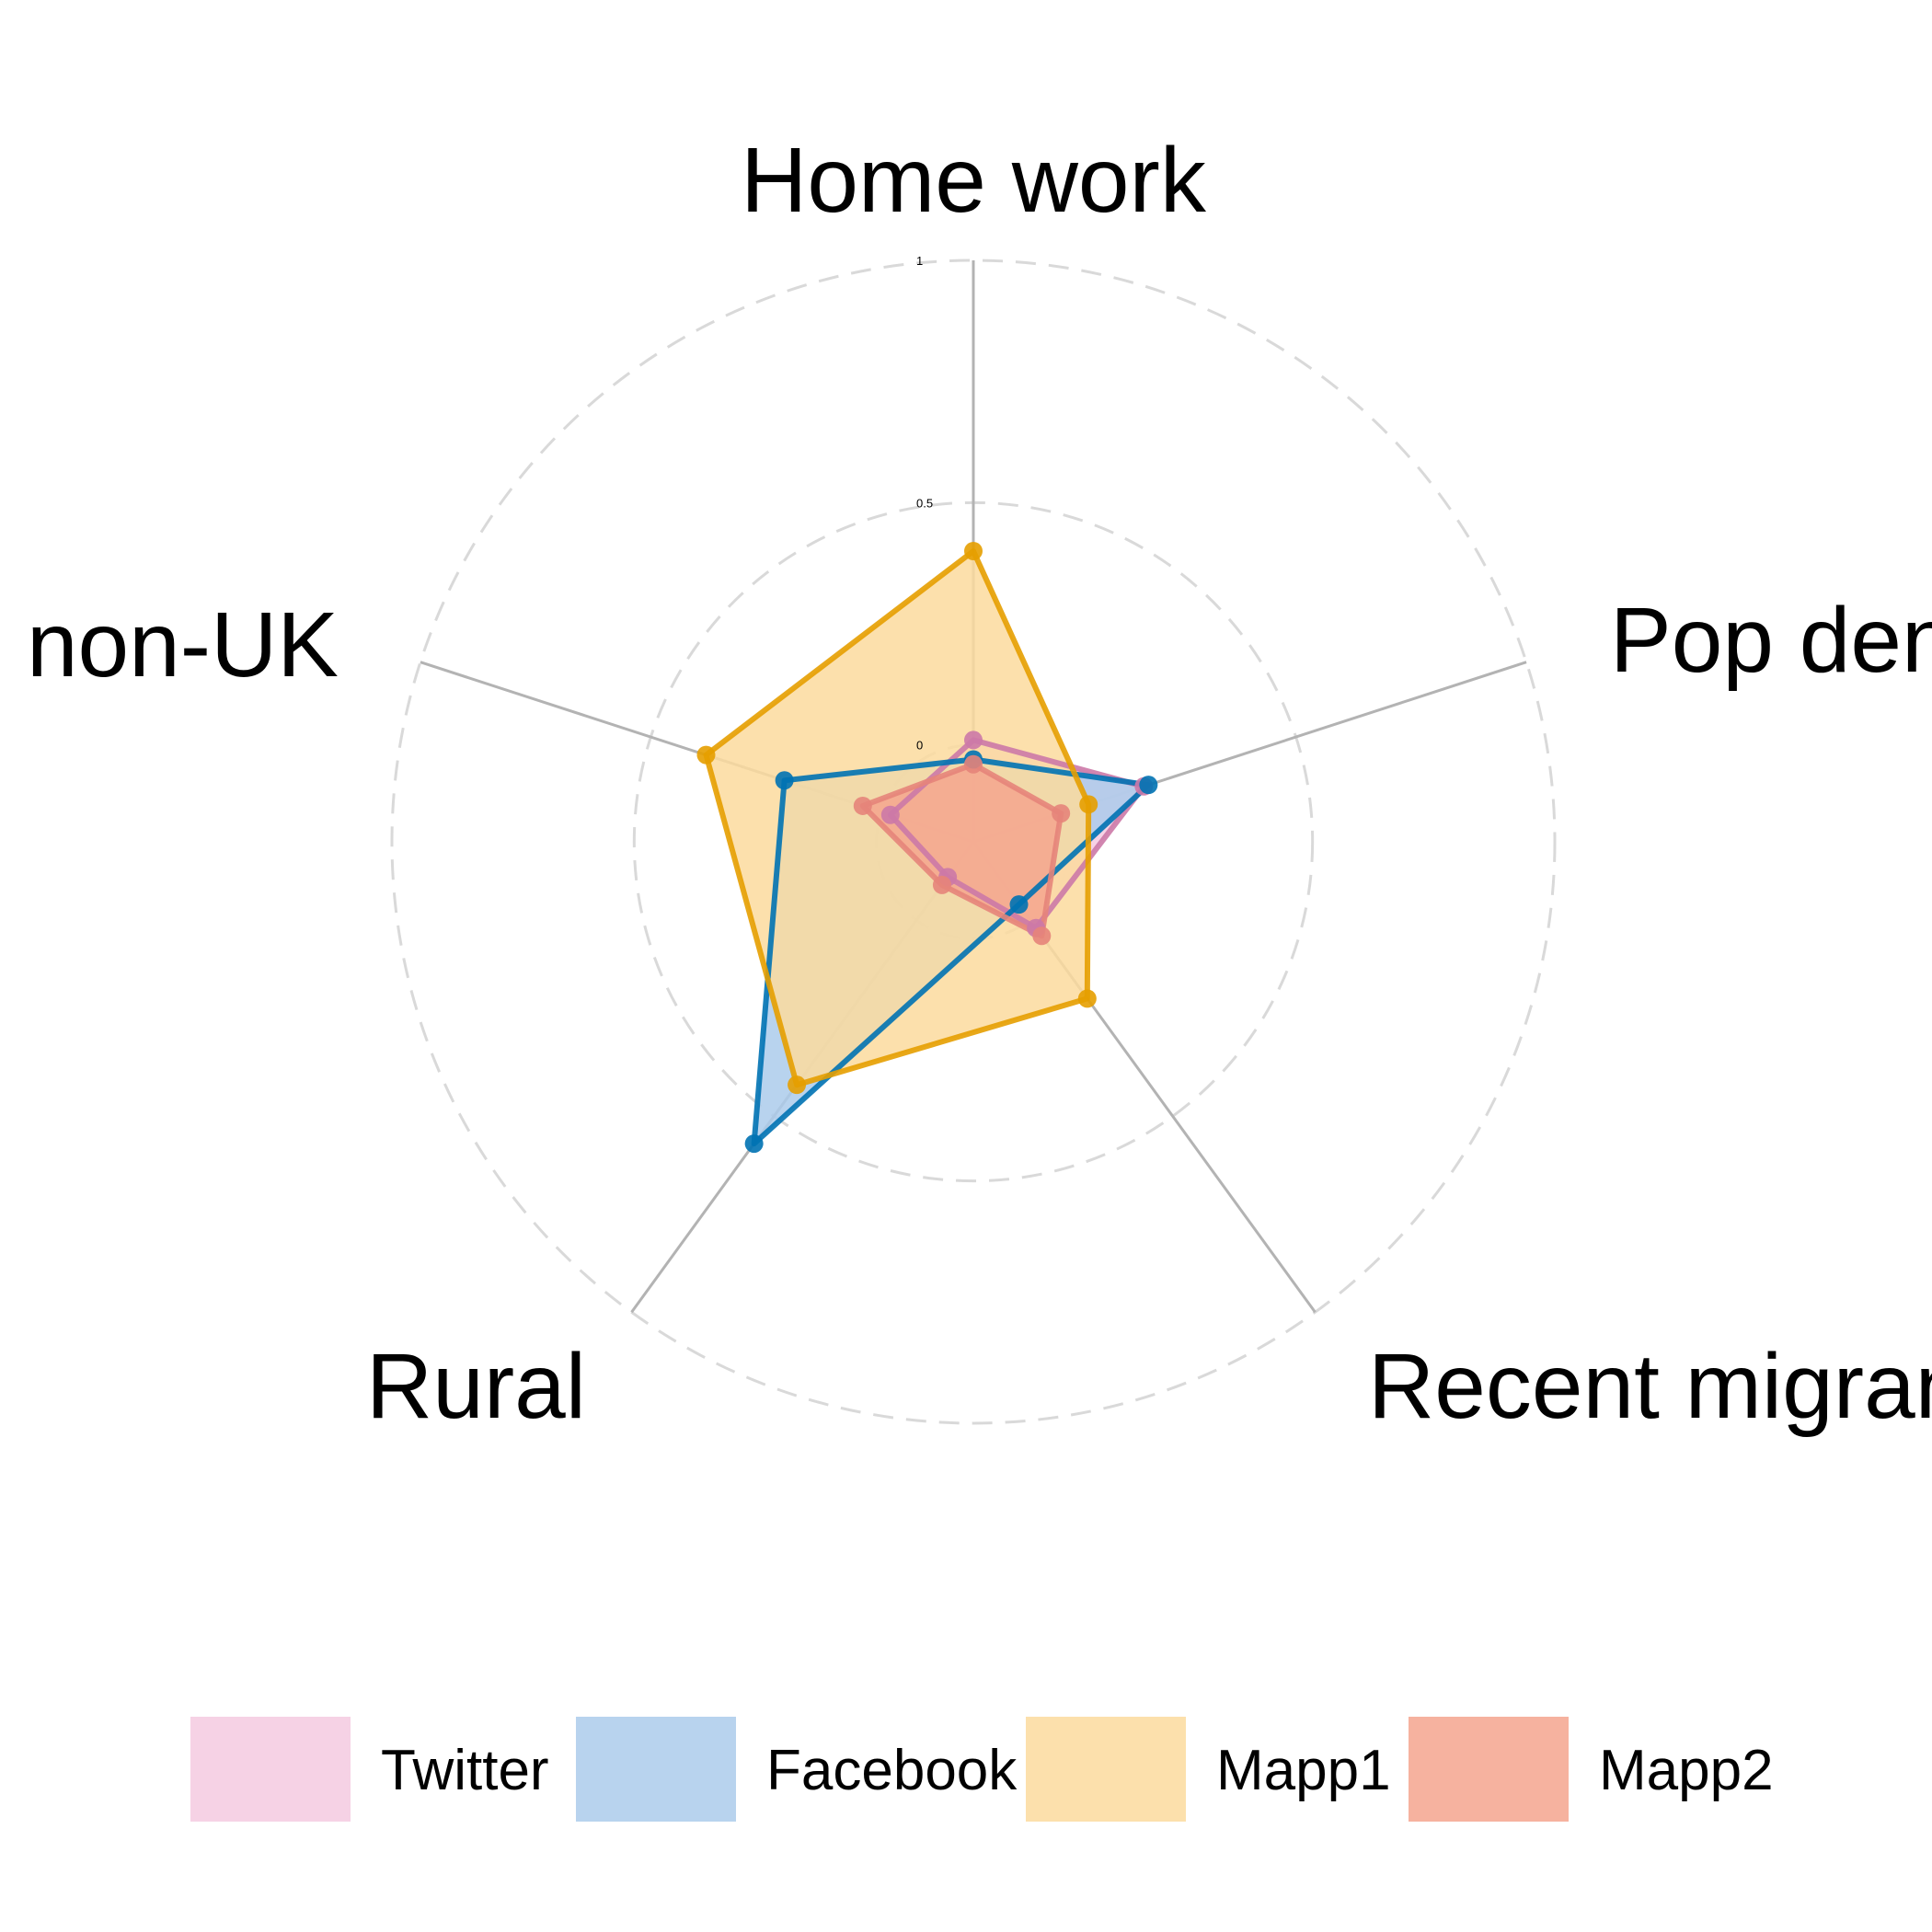 Image resolution: width=1932 pixels, height=1932 pixels. What do you see at coordinates (1148, 785) in the screenshot?
I see `point-facebook-pop-density` at bounding box center [1148, 785].